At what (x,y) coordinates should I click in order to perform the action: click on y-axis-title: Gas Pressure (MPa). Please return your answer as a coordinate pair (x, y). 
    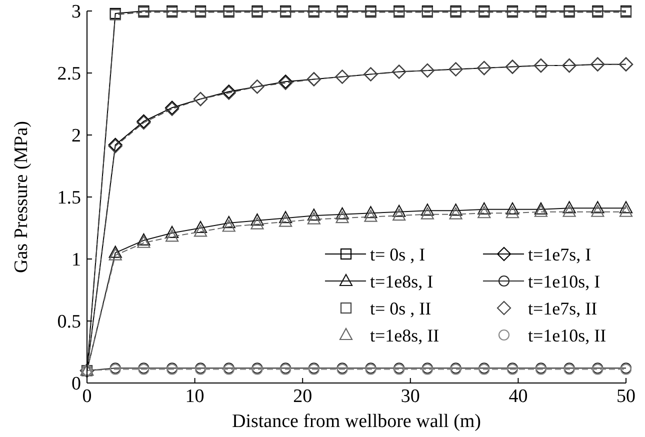
    Looking at the image, I should click on (21, 197).